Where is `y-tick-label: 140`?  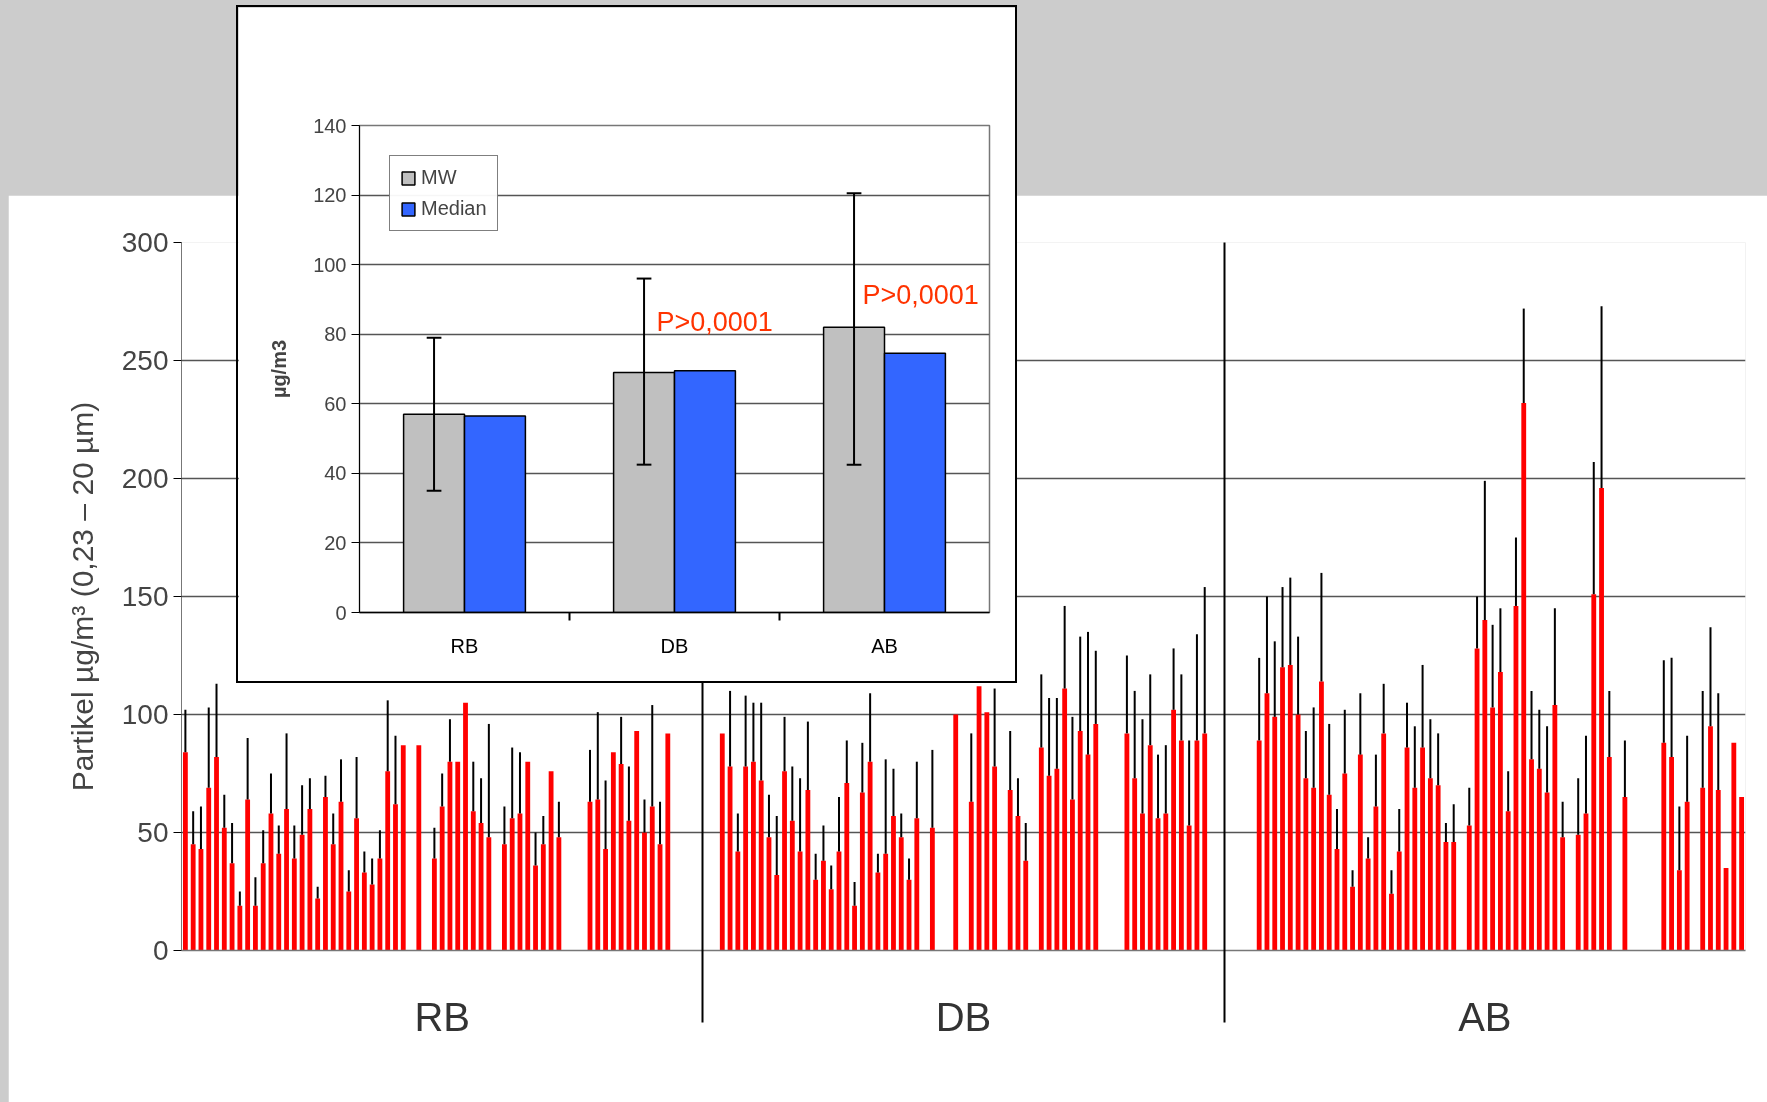
y-tick-label: 140 is located at coordinates (330, 125).